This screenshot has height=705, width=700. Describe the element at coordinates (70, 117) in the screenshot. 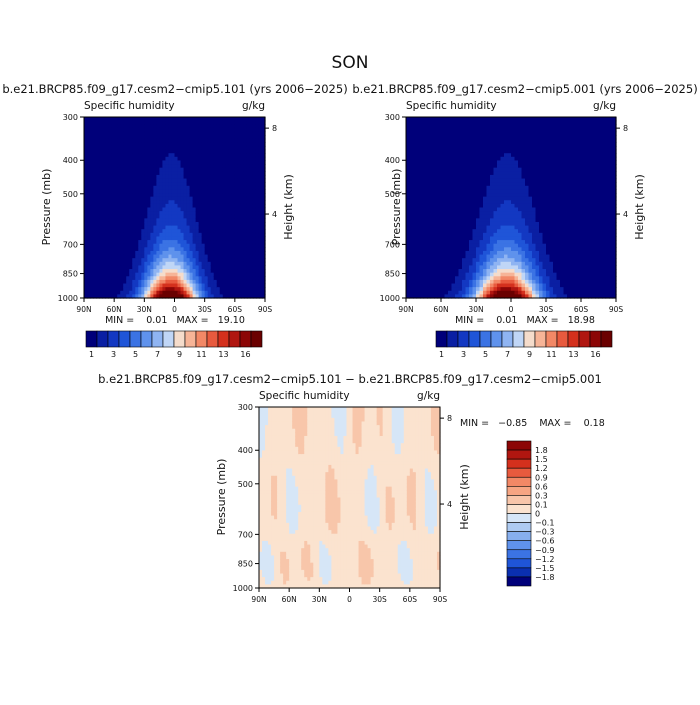

I see `y-tick-label: 300` at that location.